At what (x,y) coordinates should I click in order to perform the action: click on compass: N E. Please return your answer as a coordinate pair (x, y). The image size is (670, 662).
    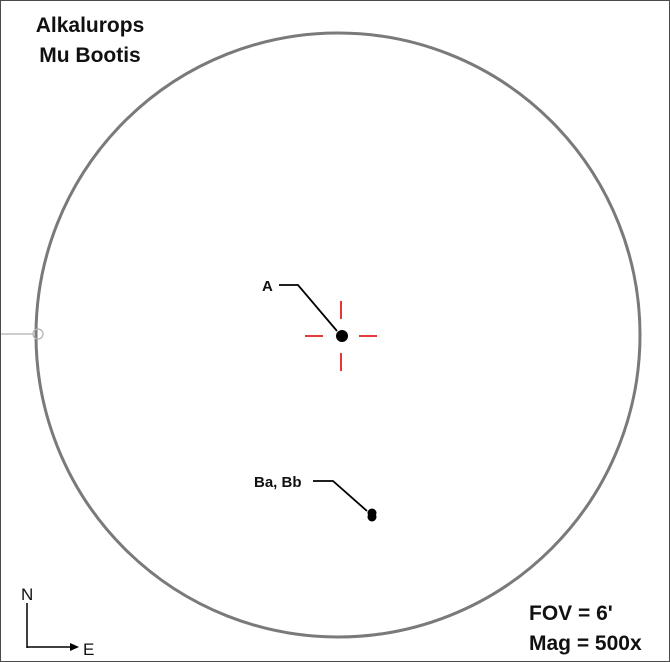
    Looking at the image, I should click on (57, 622).